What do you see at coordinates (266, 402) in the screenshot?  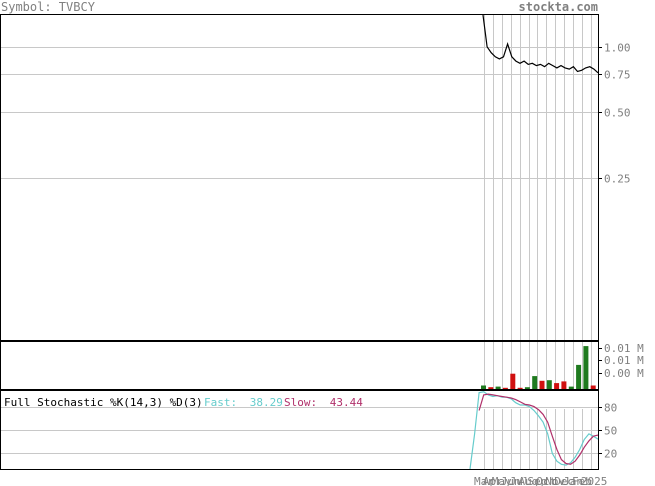 I see `fast-value: 38.29` at bounding box center [266, 402].